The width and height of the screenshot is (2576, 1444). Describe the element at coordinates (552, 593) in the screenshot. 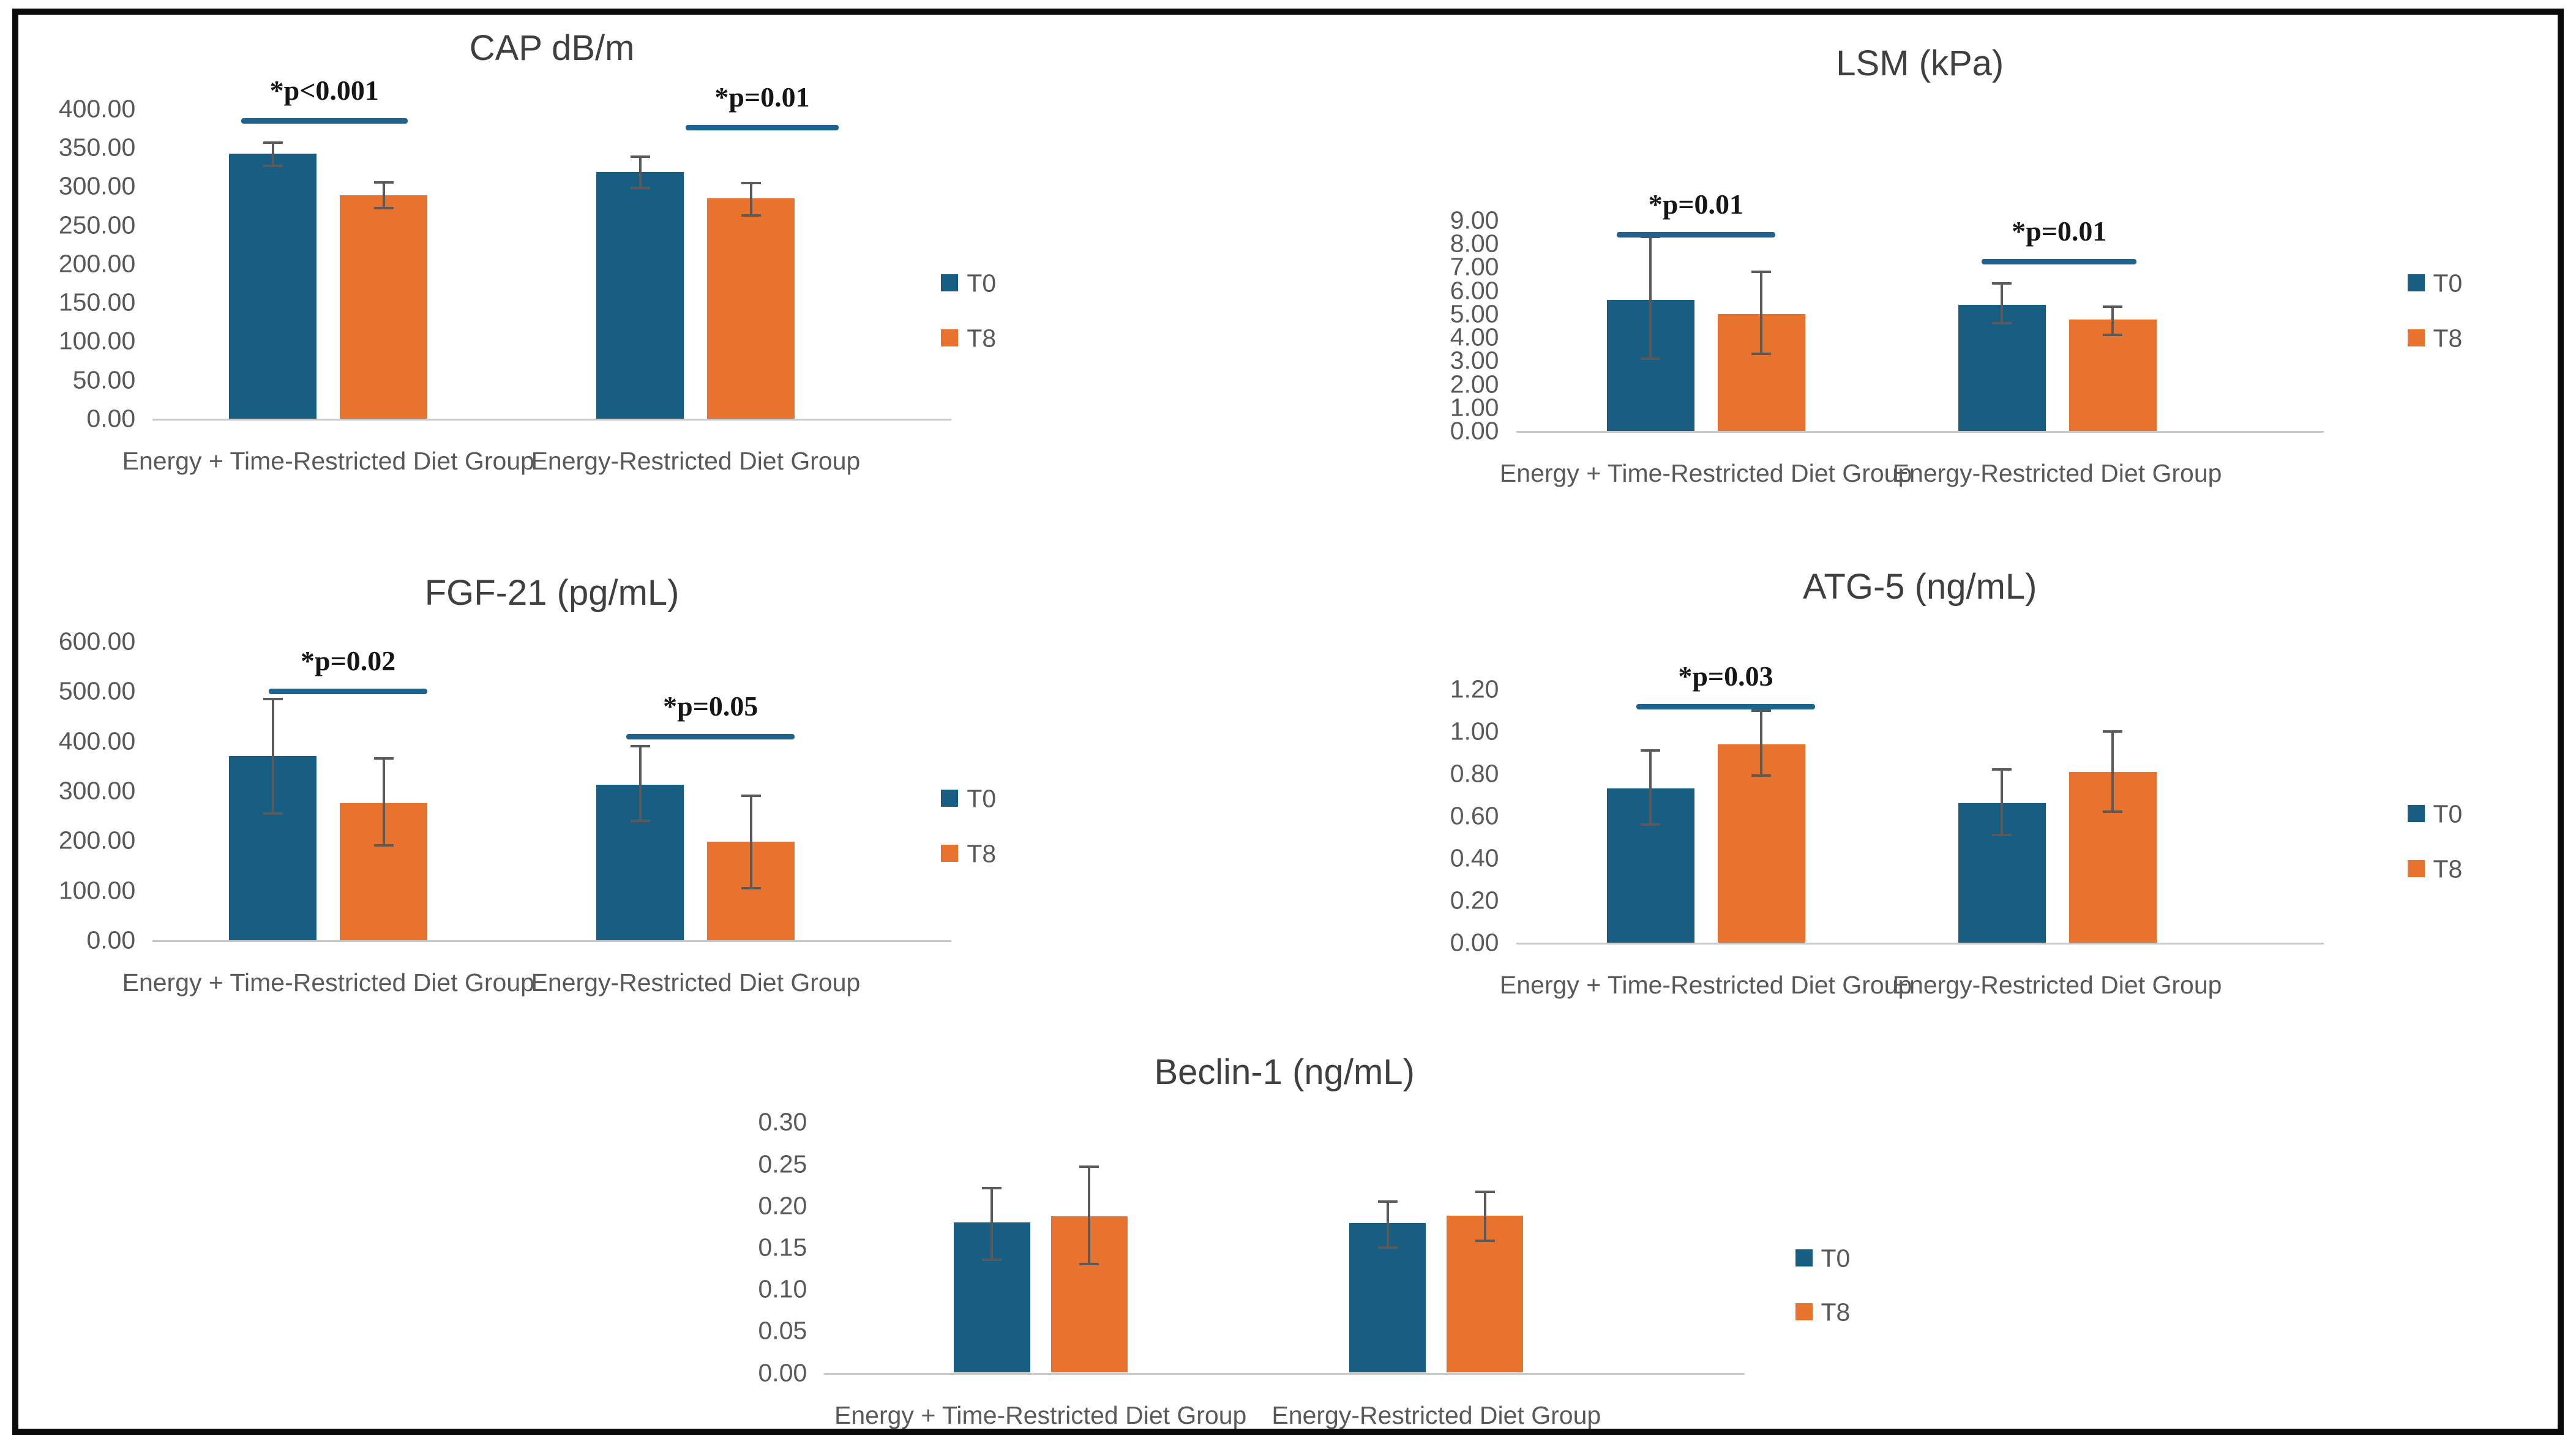

I see `chart-title-fgf21: FGF-21 (pg/mL)` at that location.